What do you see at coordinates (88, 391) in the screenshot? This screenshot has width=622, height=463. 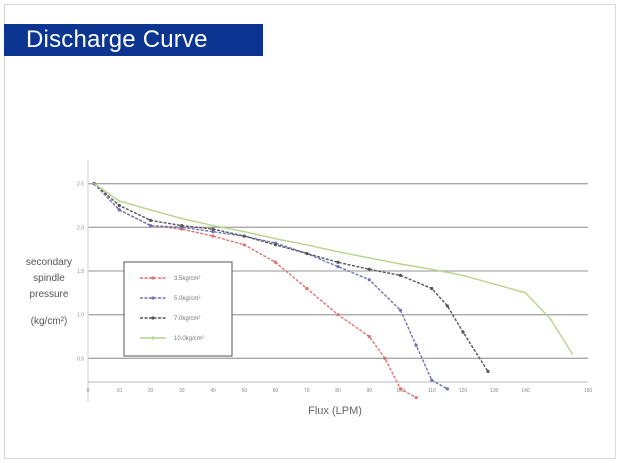 I see `x-tick-label: 0` at bounding box center [88, 391].